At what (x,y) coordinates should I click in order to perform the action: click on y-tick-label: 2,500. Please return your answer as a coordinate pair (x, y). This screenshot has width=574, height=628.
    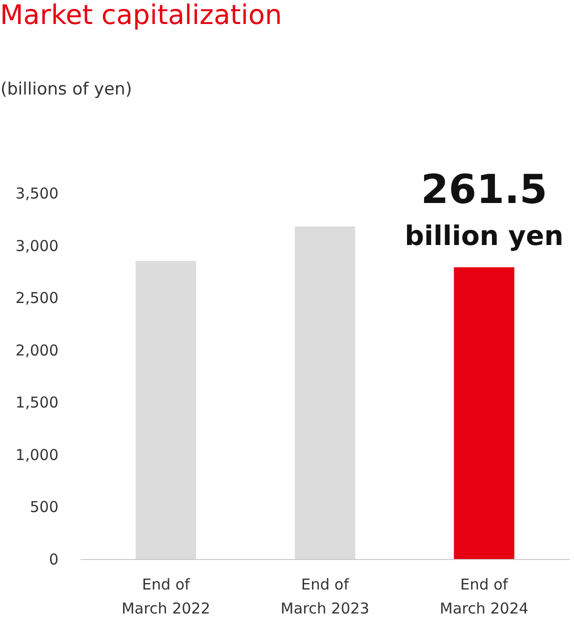
    Looking at the image, I should click on (37, 298).